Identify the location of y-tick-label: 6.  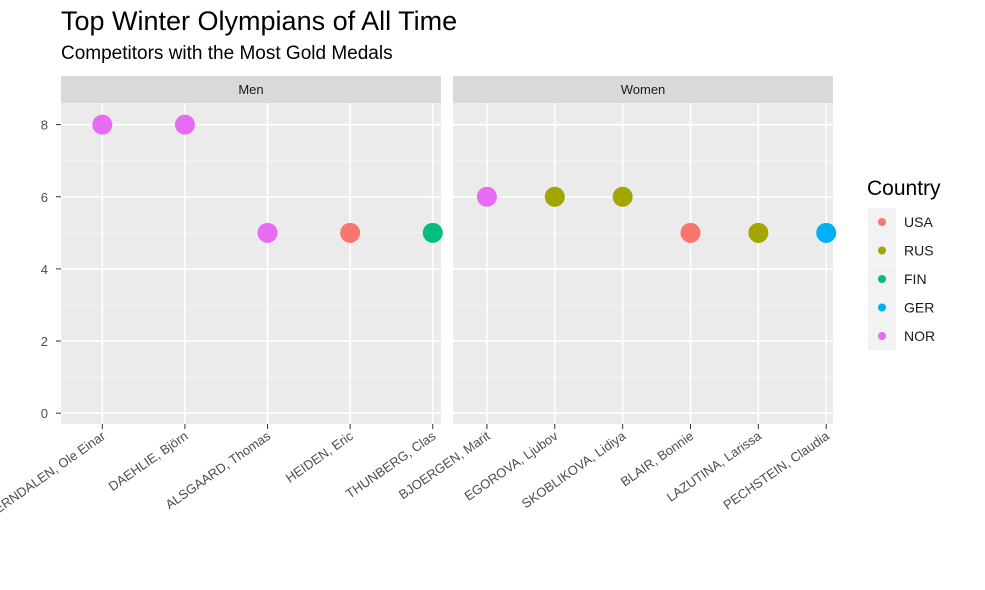
(44, 197).